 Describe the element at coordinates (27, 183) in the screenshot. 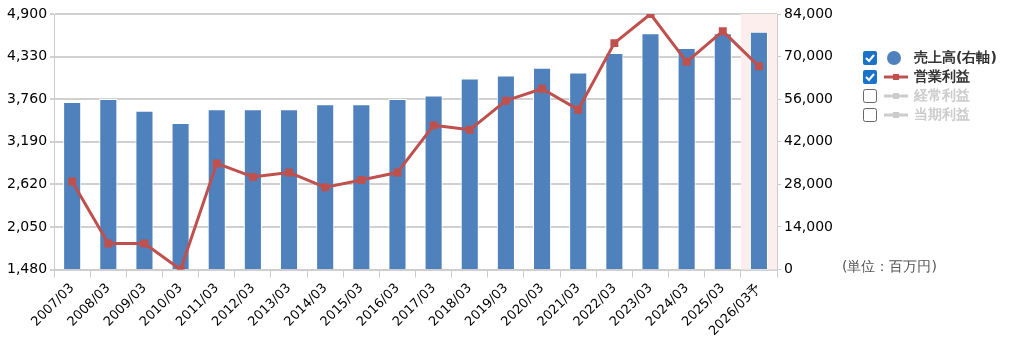

I see `y-tick-label: 2,620` at that location.